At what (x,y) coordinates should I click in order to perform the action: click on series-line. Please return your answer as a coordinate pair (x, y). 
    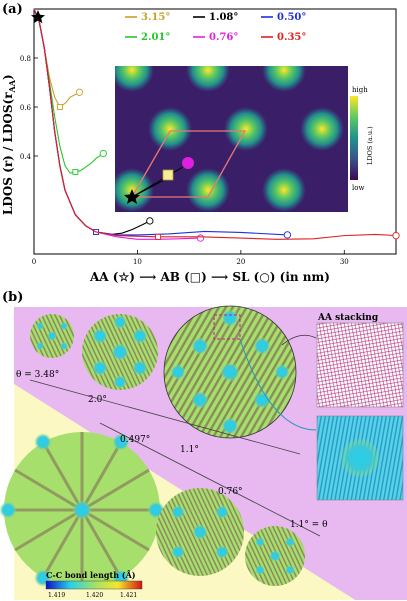
    Looking at the image, I should click on (68, 91).